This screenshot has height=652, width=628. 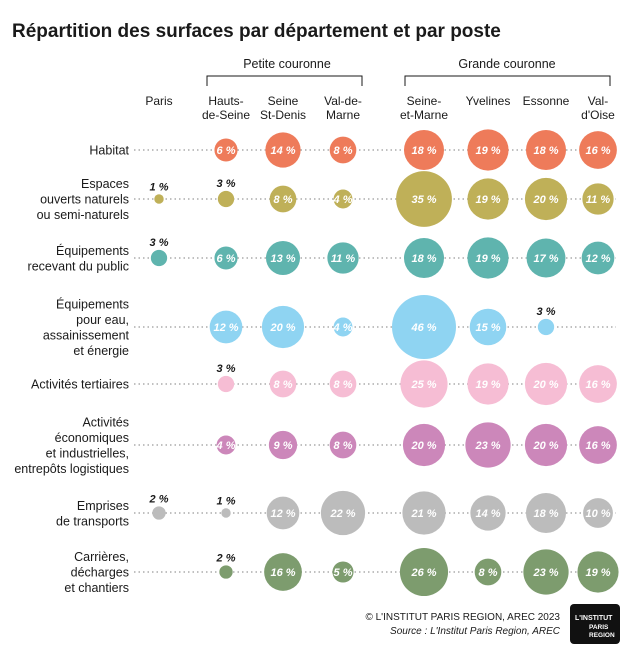 I want to click on bubble-value-label: 23 %, so click(x=487, y=446).